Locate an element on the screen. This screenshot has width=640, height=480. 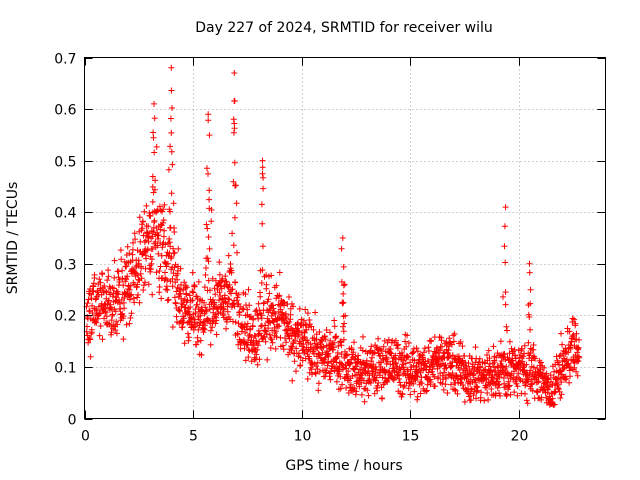
y-tick-label: 0.5 is located at coordinates (65, 163).